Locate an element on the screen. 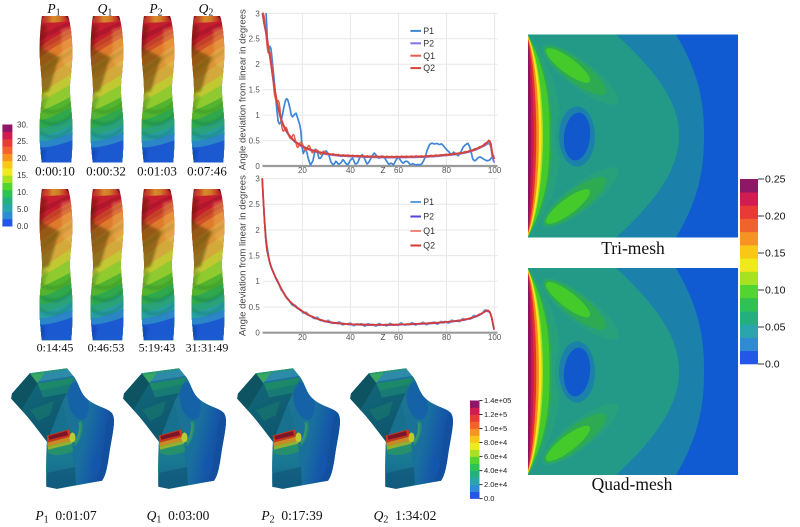 Image resolution: width=800 pixels, height=527 pixels. svg-text: 0:46:53 is located at coordinates (106, 348).